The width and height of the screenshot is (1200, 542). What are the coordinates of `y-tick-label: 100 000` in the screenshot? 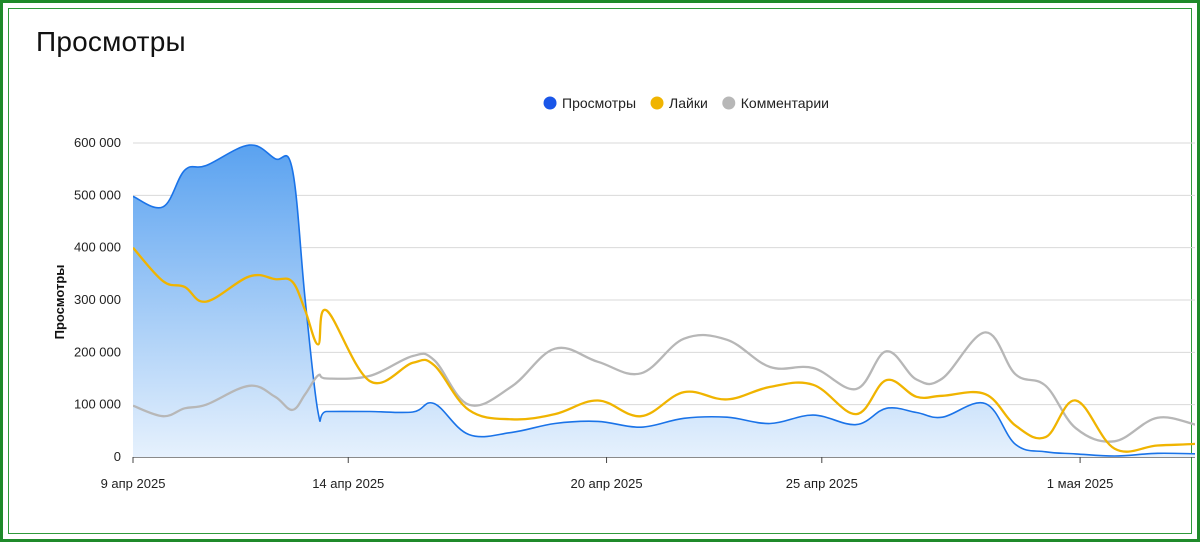 It's located at (97, 404).